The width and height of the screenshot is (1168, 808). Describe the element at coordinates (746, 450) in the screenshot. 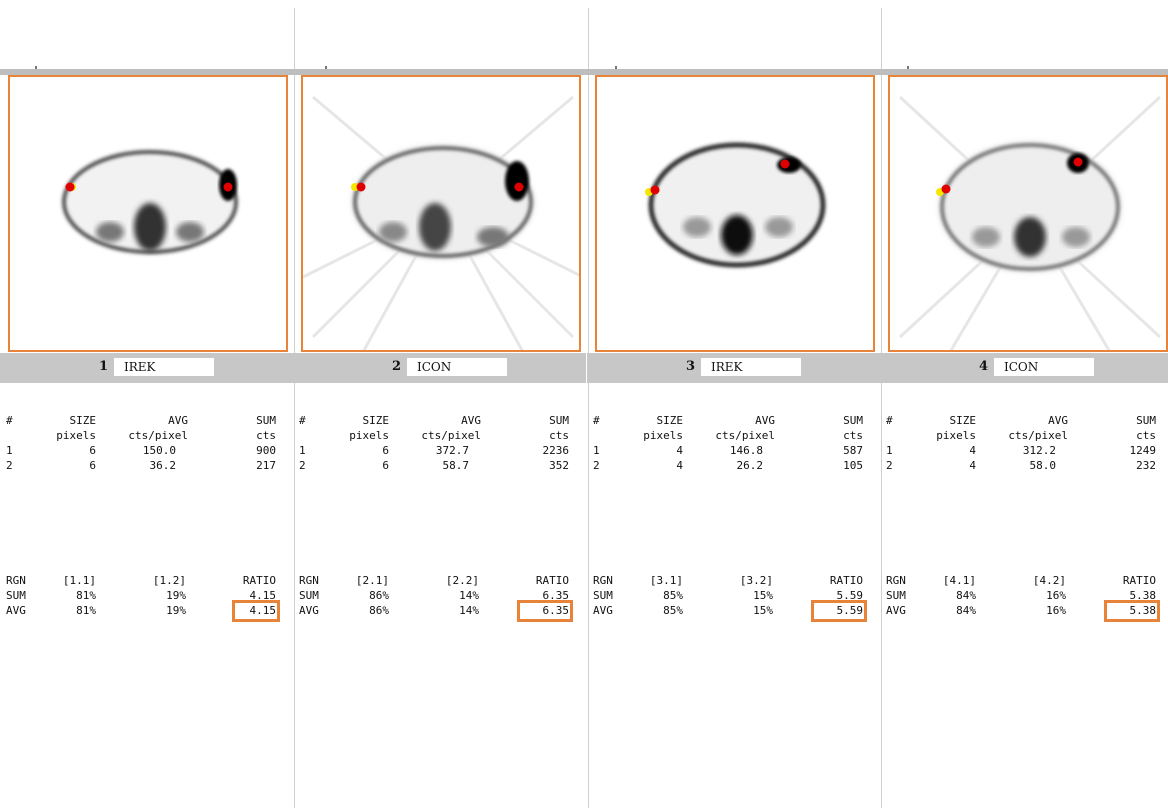

I see `row-avg: 146.8` at that location.